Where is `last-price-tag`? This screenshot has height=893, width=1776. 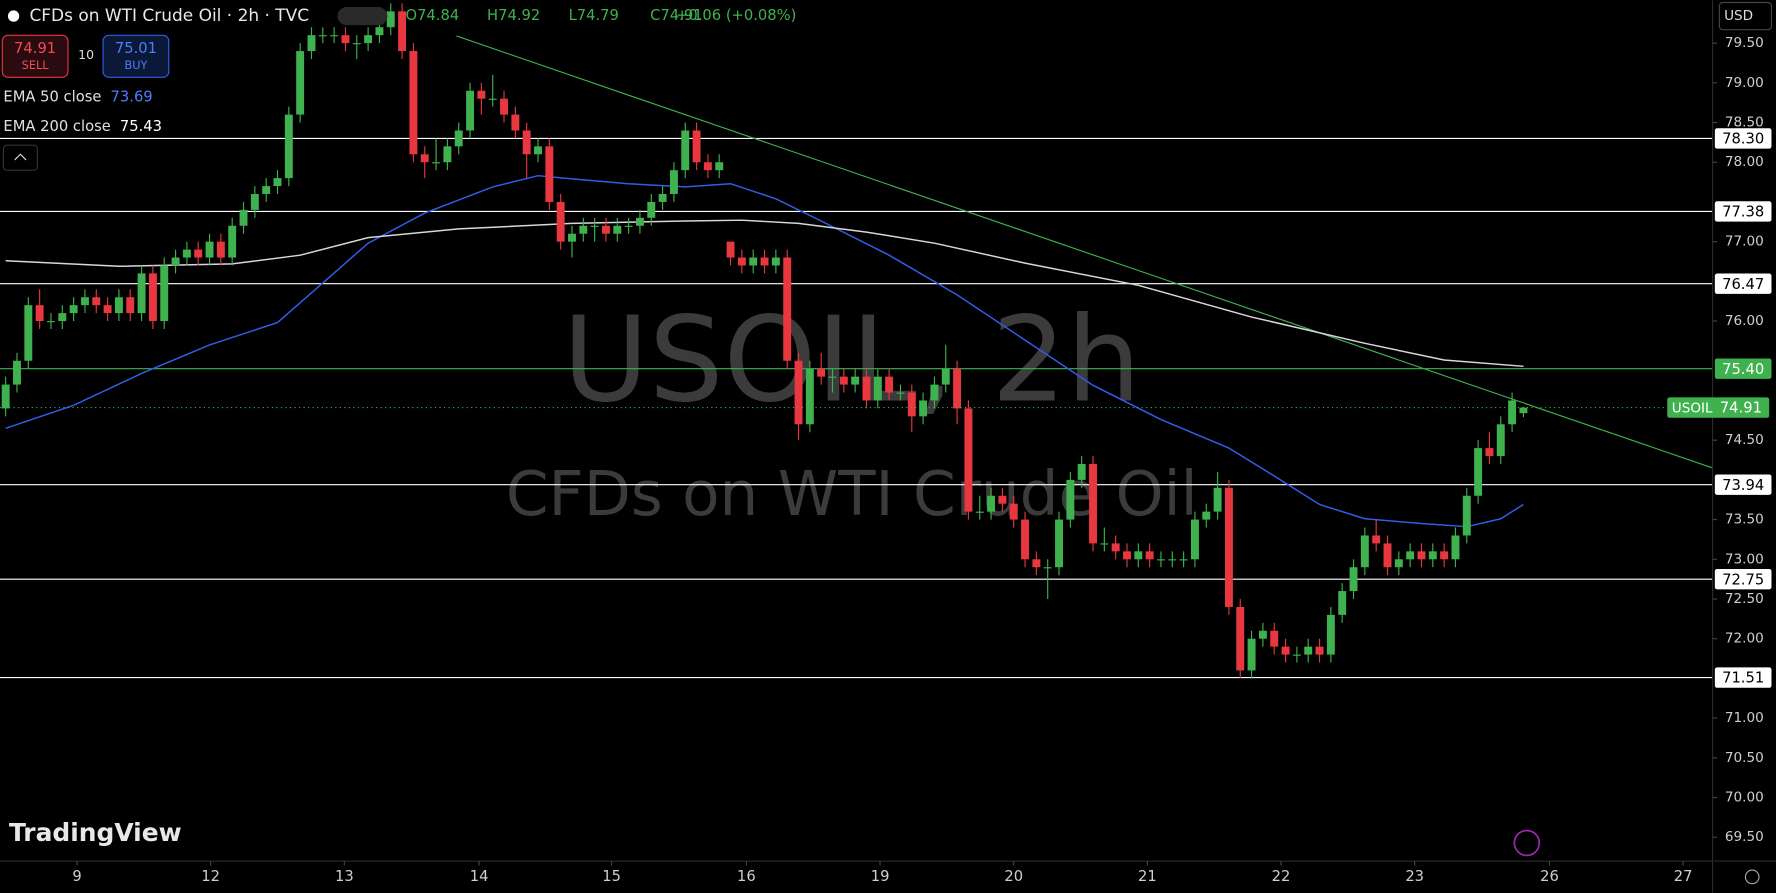 last-price-tag is located at coordinates (1718, 407).